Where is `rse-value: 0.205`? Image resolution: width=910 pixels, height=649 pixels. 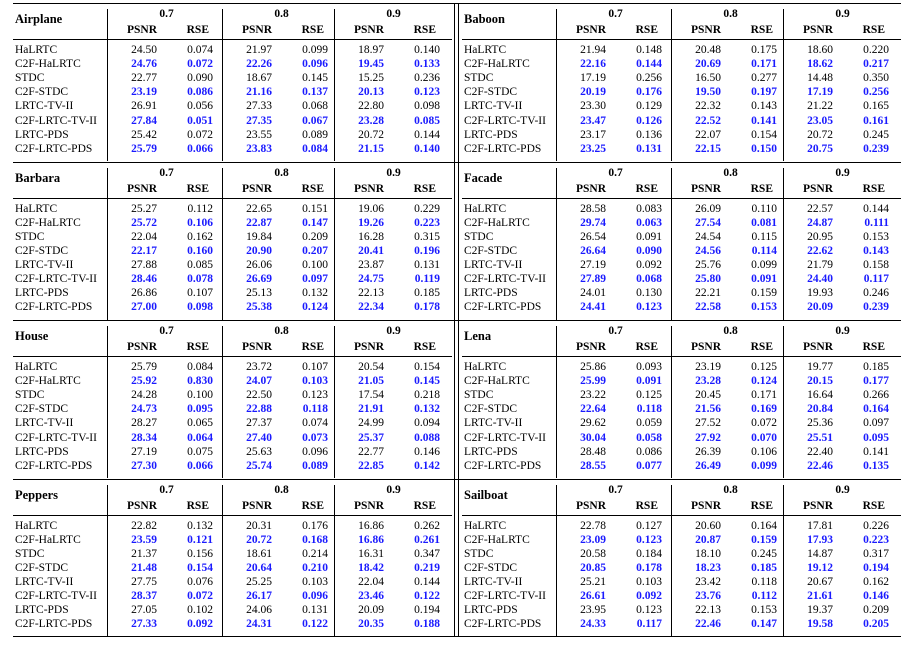 rse-value: 0.205 is located at coordinates (876, 624).